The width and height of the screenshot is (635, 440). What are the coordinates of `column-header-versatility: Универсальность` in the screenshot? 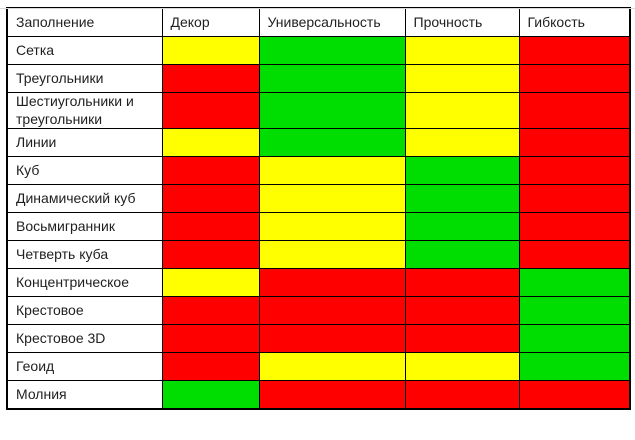 It's located at (332, 22).